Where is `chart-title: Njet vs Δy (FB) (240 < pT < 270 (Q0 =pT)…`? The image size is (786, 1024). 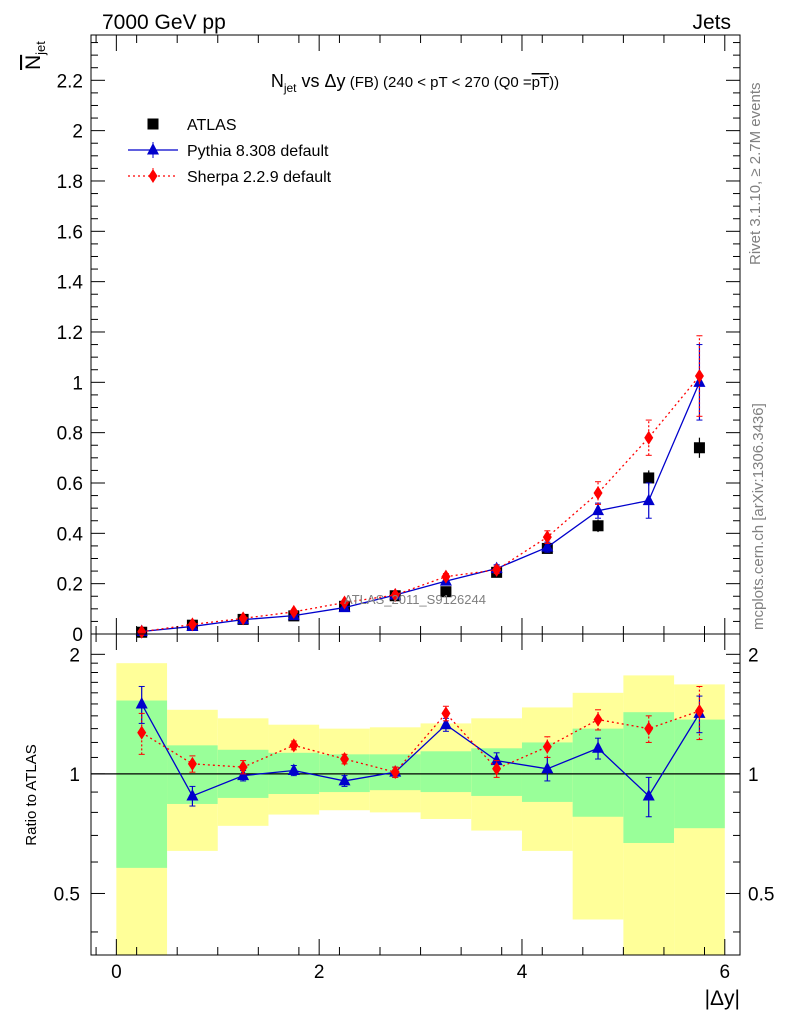
chart-title: Njet vs Δy (FB) (240 < pT < 270 (Q0 =pT)… is located at coordinates (415, 83).